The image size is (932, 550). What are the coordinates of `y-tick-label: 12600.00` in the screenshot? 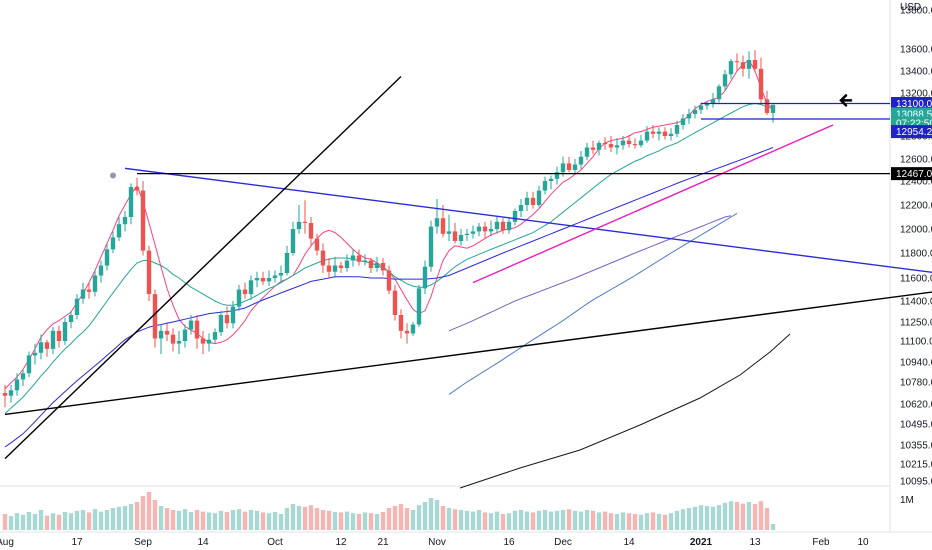 It's located at (916, 160).